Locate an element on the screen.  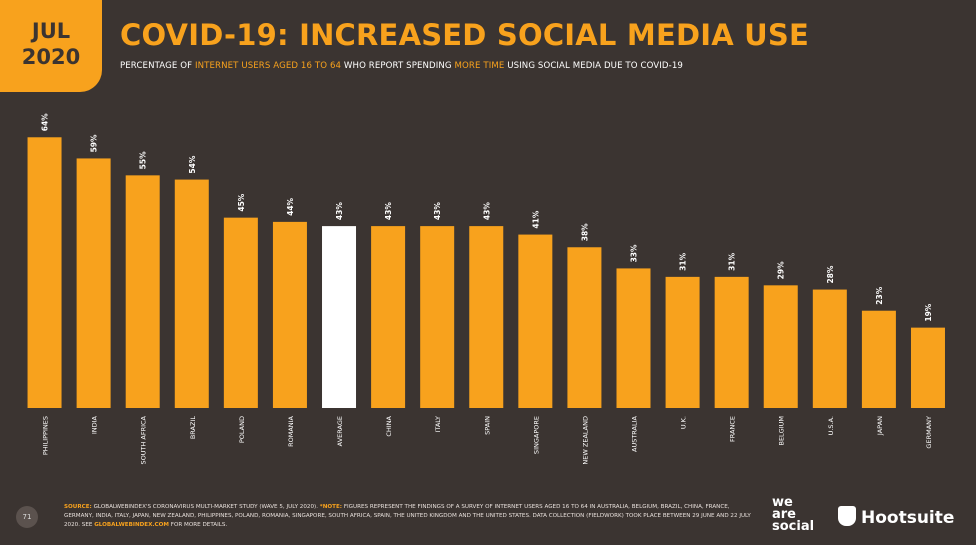
chart-title: COVID-19: INCREASED SOCIAL MEDIA USE is located at coordinates (465, 35).